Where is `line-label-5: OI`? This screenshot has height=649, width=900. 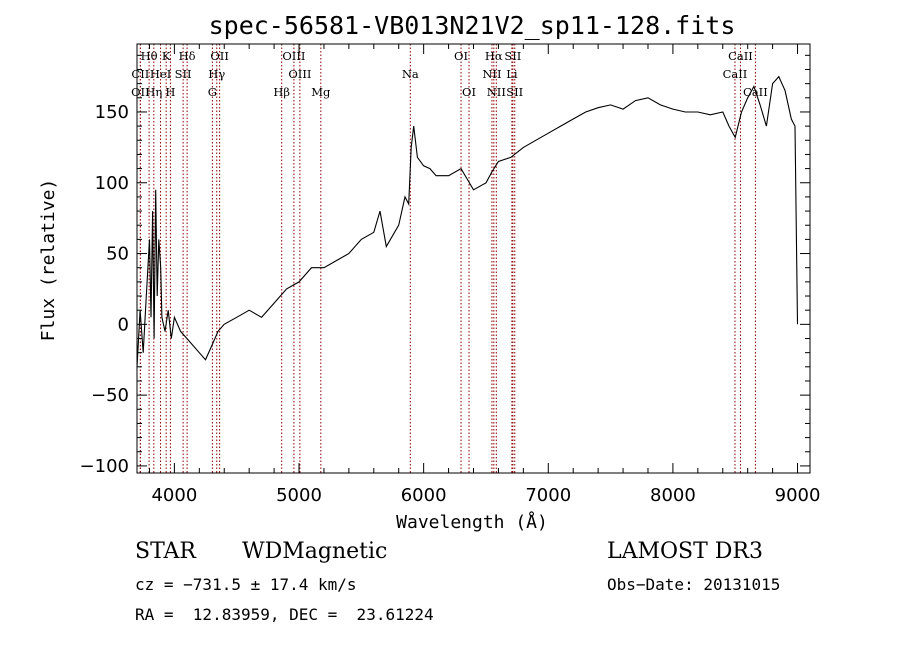
line-label-5: OI is located at coordinates (461, 56).